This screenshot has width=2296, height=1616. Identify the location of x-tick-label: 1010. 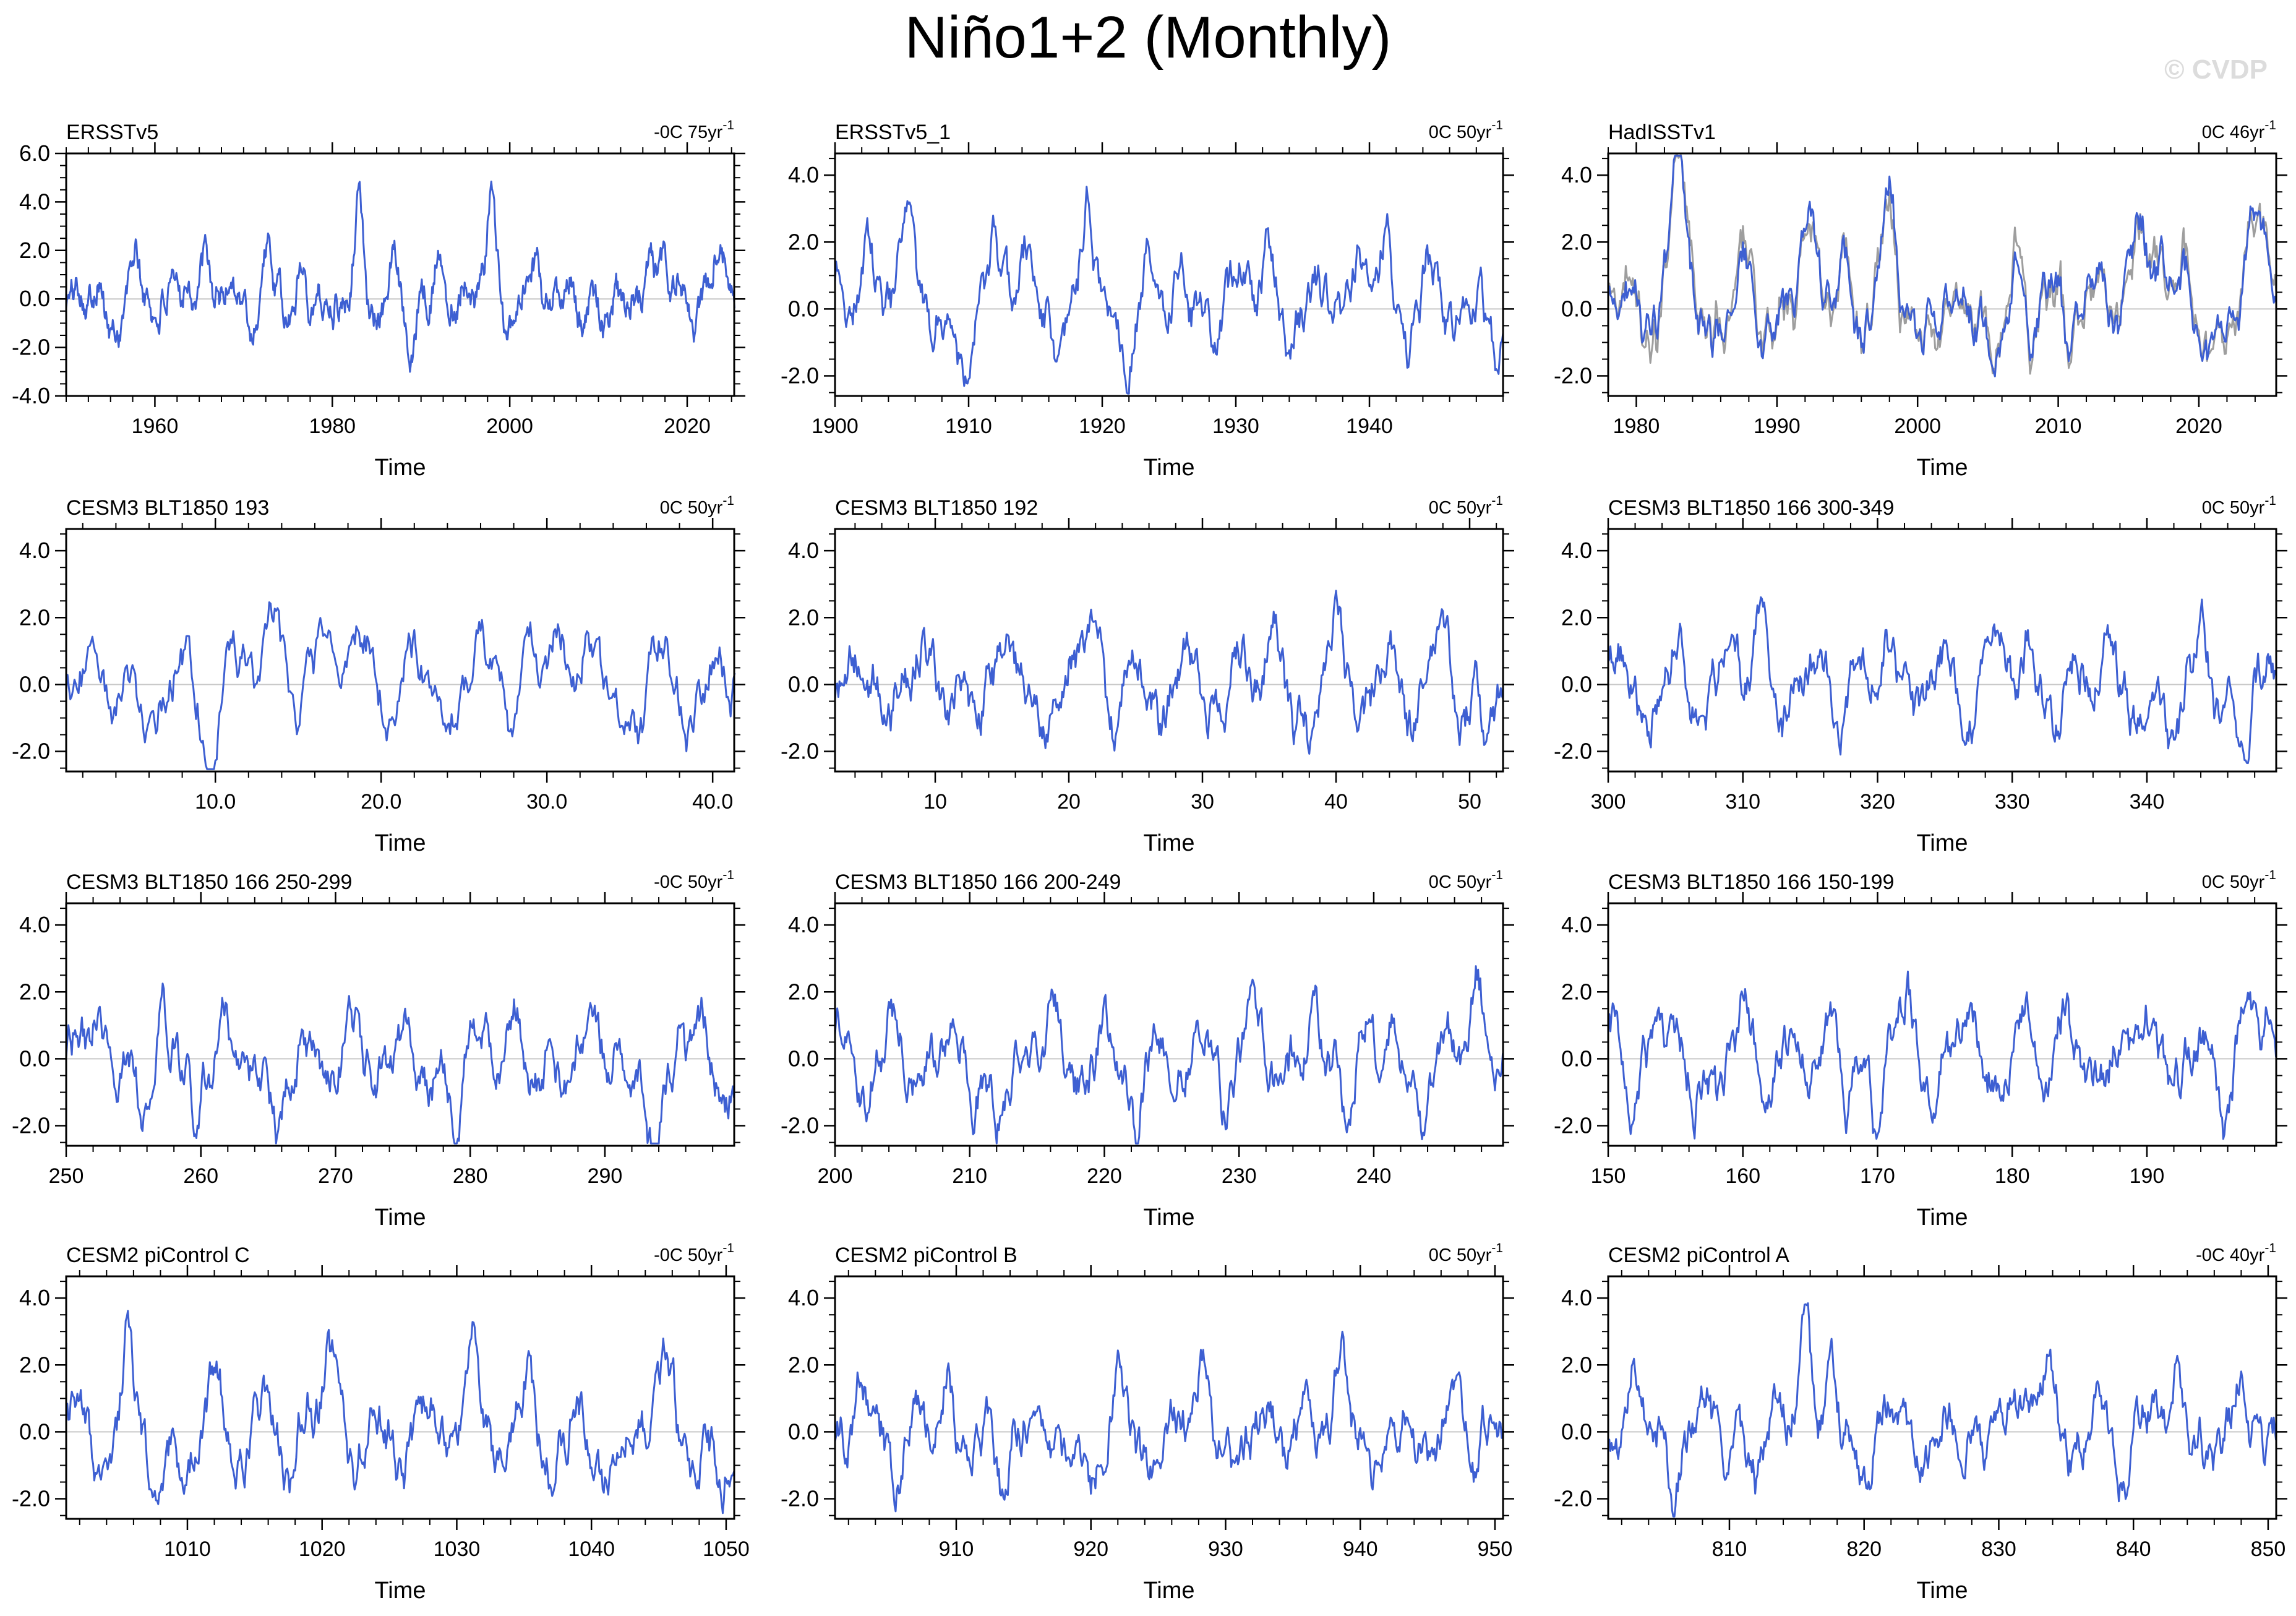
(187, 1549).